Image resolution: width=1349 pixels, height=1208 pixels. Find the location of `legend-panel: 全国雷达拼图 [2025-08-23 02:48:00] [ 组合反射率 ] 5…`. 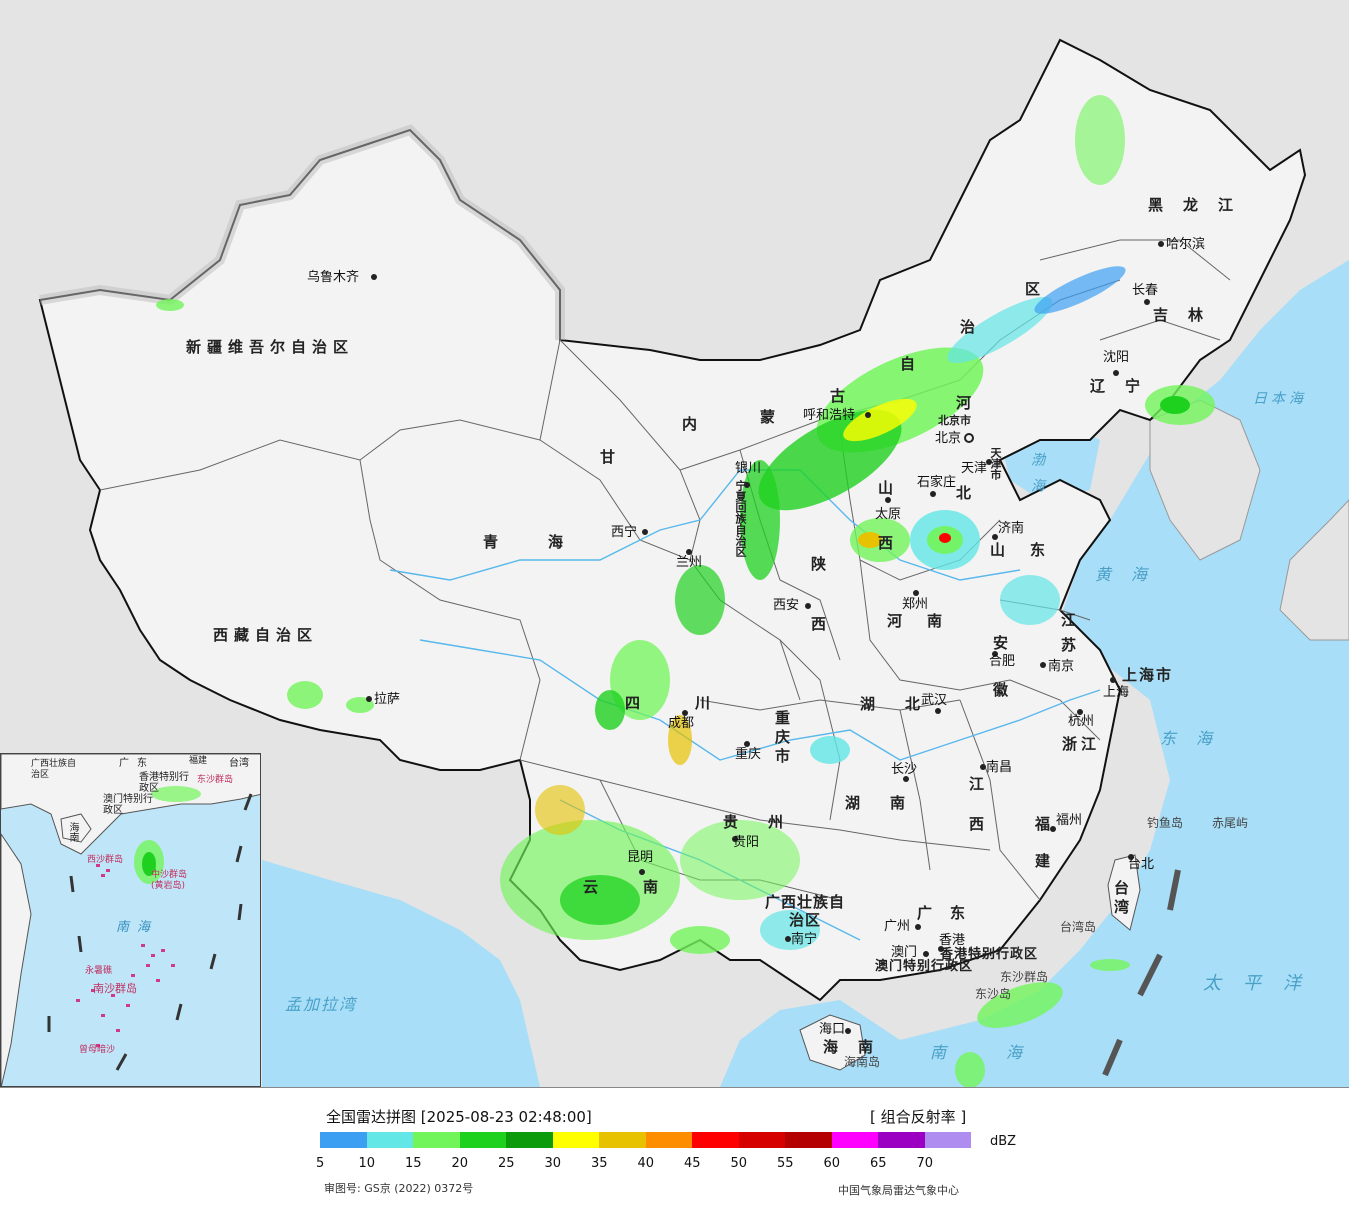

legend-panel: 全国雷达拼图 [2025-08-23 02:48:00] [ 组合反射率 ] 5… is located at coordinates (674, 1148).